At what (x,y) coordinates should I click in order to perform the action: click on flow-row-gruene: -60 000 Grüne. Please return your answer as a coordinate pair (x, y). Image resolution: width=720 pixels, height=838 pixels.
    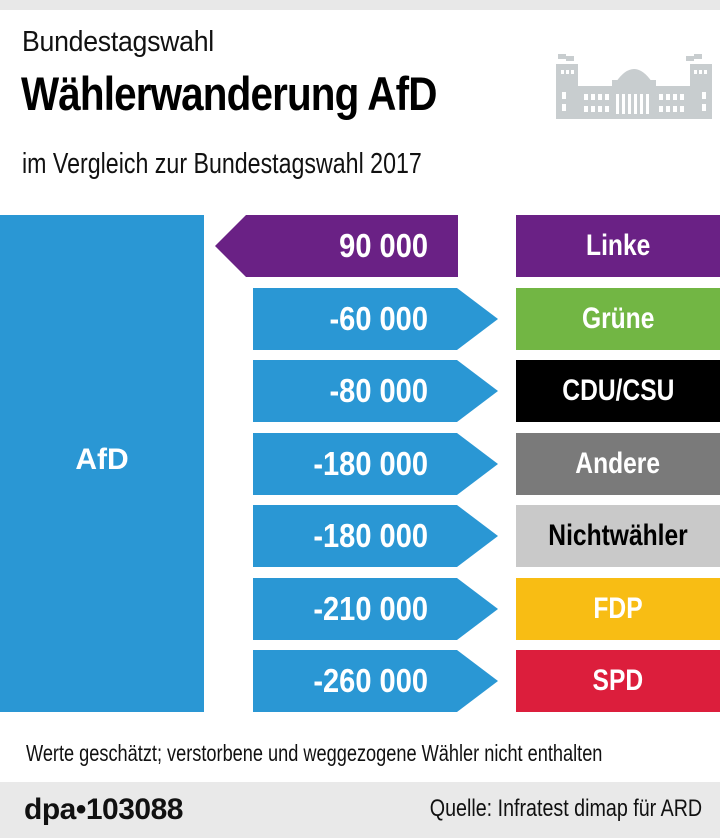
    Looking at the image, I should click on (360, 319).